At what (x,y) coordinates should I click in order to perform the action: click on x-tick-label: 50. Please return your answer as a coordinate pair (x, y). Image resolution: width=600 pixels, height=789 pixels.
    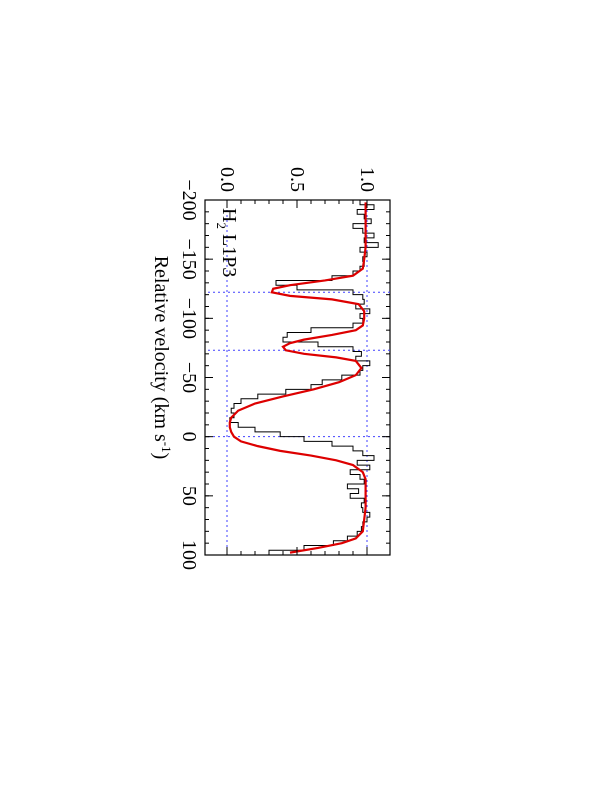
    Looking at the image, I should click on (189, 496).